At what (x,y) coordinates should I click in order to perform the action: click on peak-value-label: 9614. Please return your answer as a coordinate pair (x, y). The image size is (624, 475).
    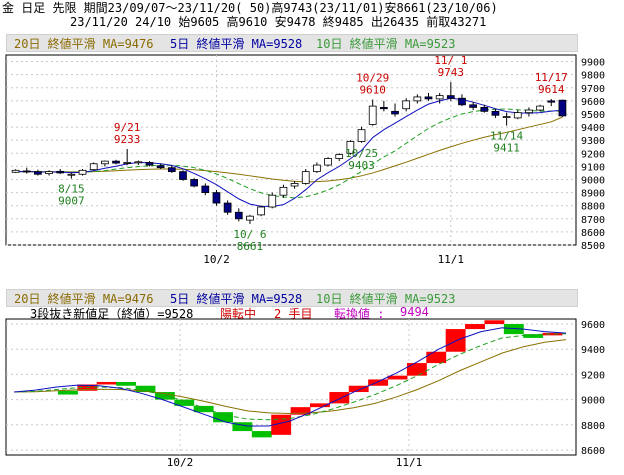
    Looking at the image, I should click on (551, 89).